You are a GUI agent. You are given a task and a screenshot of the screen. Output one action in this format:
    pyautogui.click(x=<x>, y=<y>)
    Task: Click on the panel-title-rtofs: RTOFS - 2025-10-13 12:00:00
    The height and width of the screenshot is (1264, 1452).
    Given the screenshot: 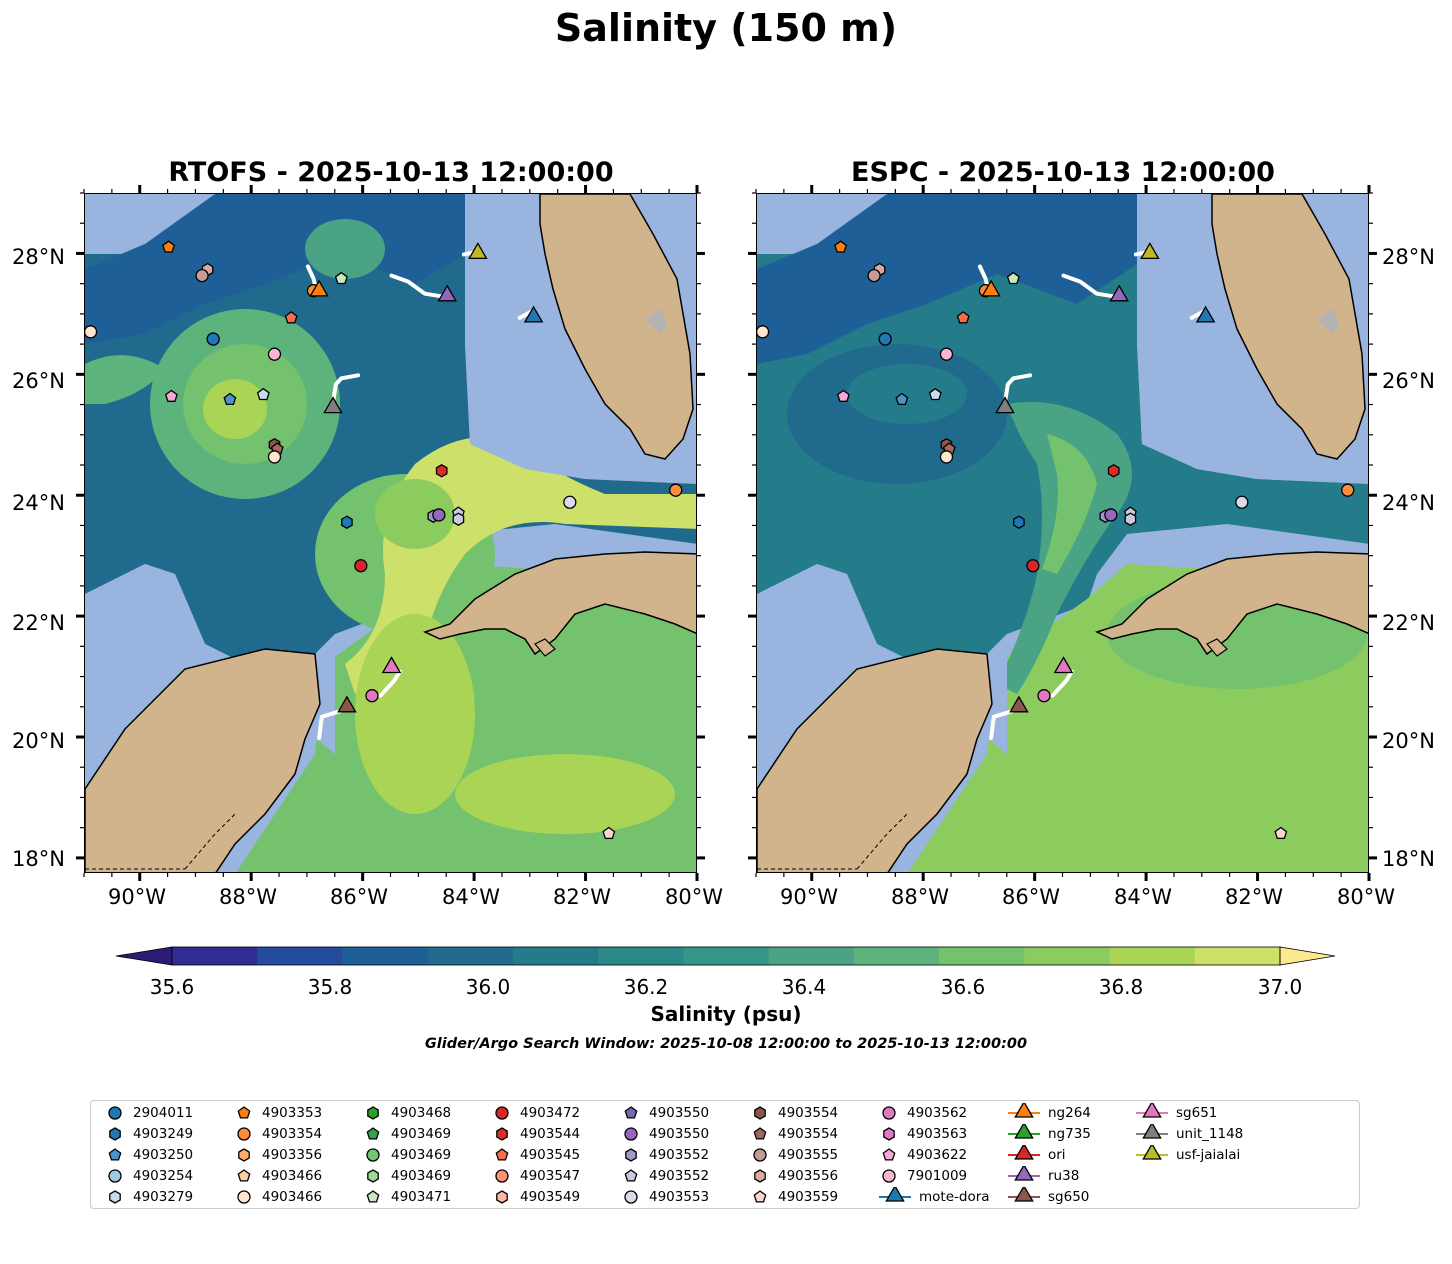 What is the action you would take?
    pyautogui.click(x=391, y=172)
    